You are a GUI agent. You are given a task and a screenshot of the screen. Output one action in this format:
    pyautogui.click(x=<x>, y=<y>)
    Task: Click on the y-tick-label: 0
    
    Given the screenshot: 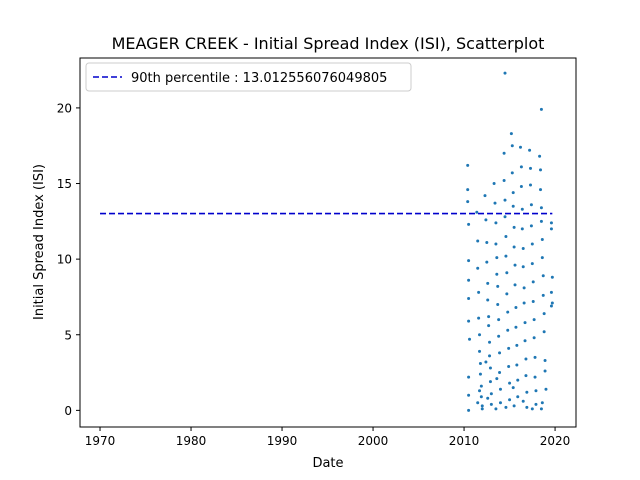 What is the action you would take?
    pyautogui.click(x=68, y=411)
    